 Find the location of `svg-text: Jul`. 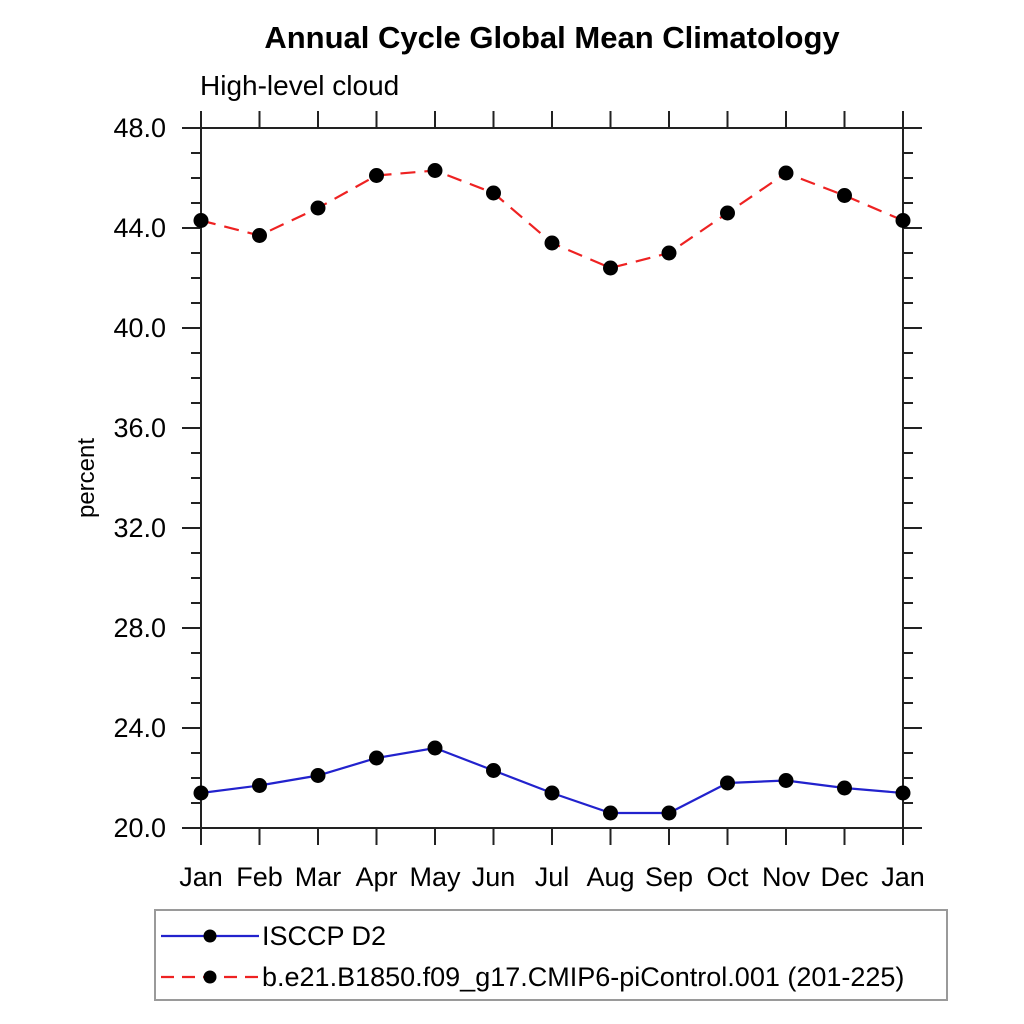

svg-text: Jul is located at coordinates (552, 877).